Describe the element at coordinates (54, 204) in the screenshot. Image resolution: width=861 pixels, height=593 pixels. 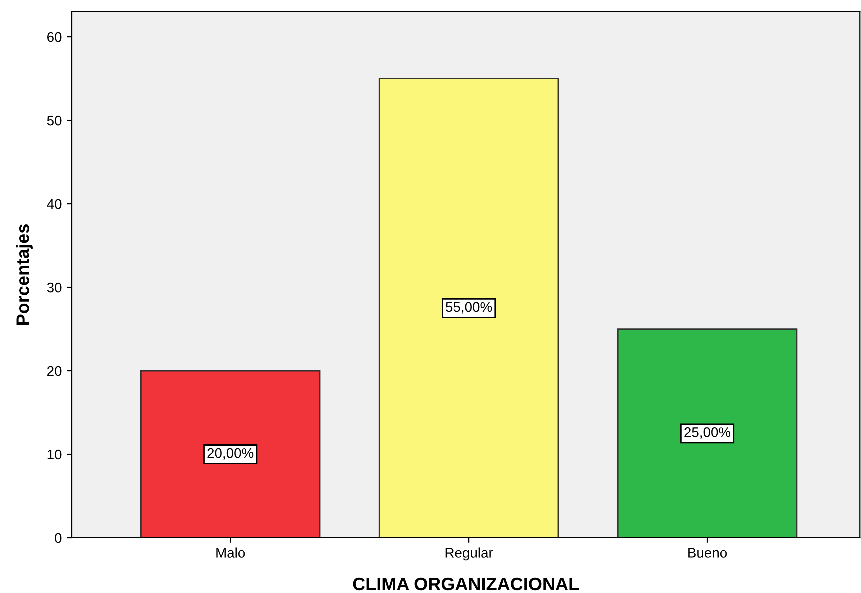
I see `y-tick-label: 40` at that location.